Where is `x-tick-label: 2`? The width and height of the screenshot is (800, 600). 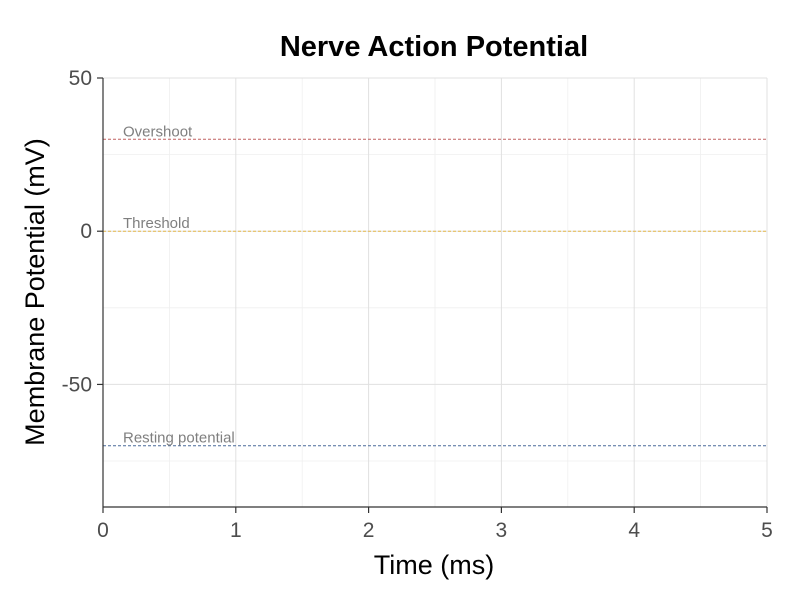
x-tick-label: 2 is located at coordinates (369, 530).